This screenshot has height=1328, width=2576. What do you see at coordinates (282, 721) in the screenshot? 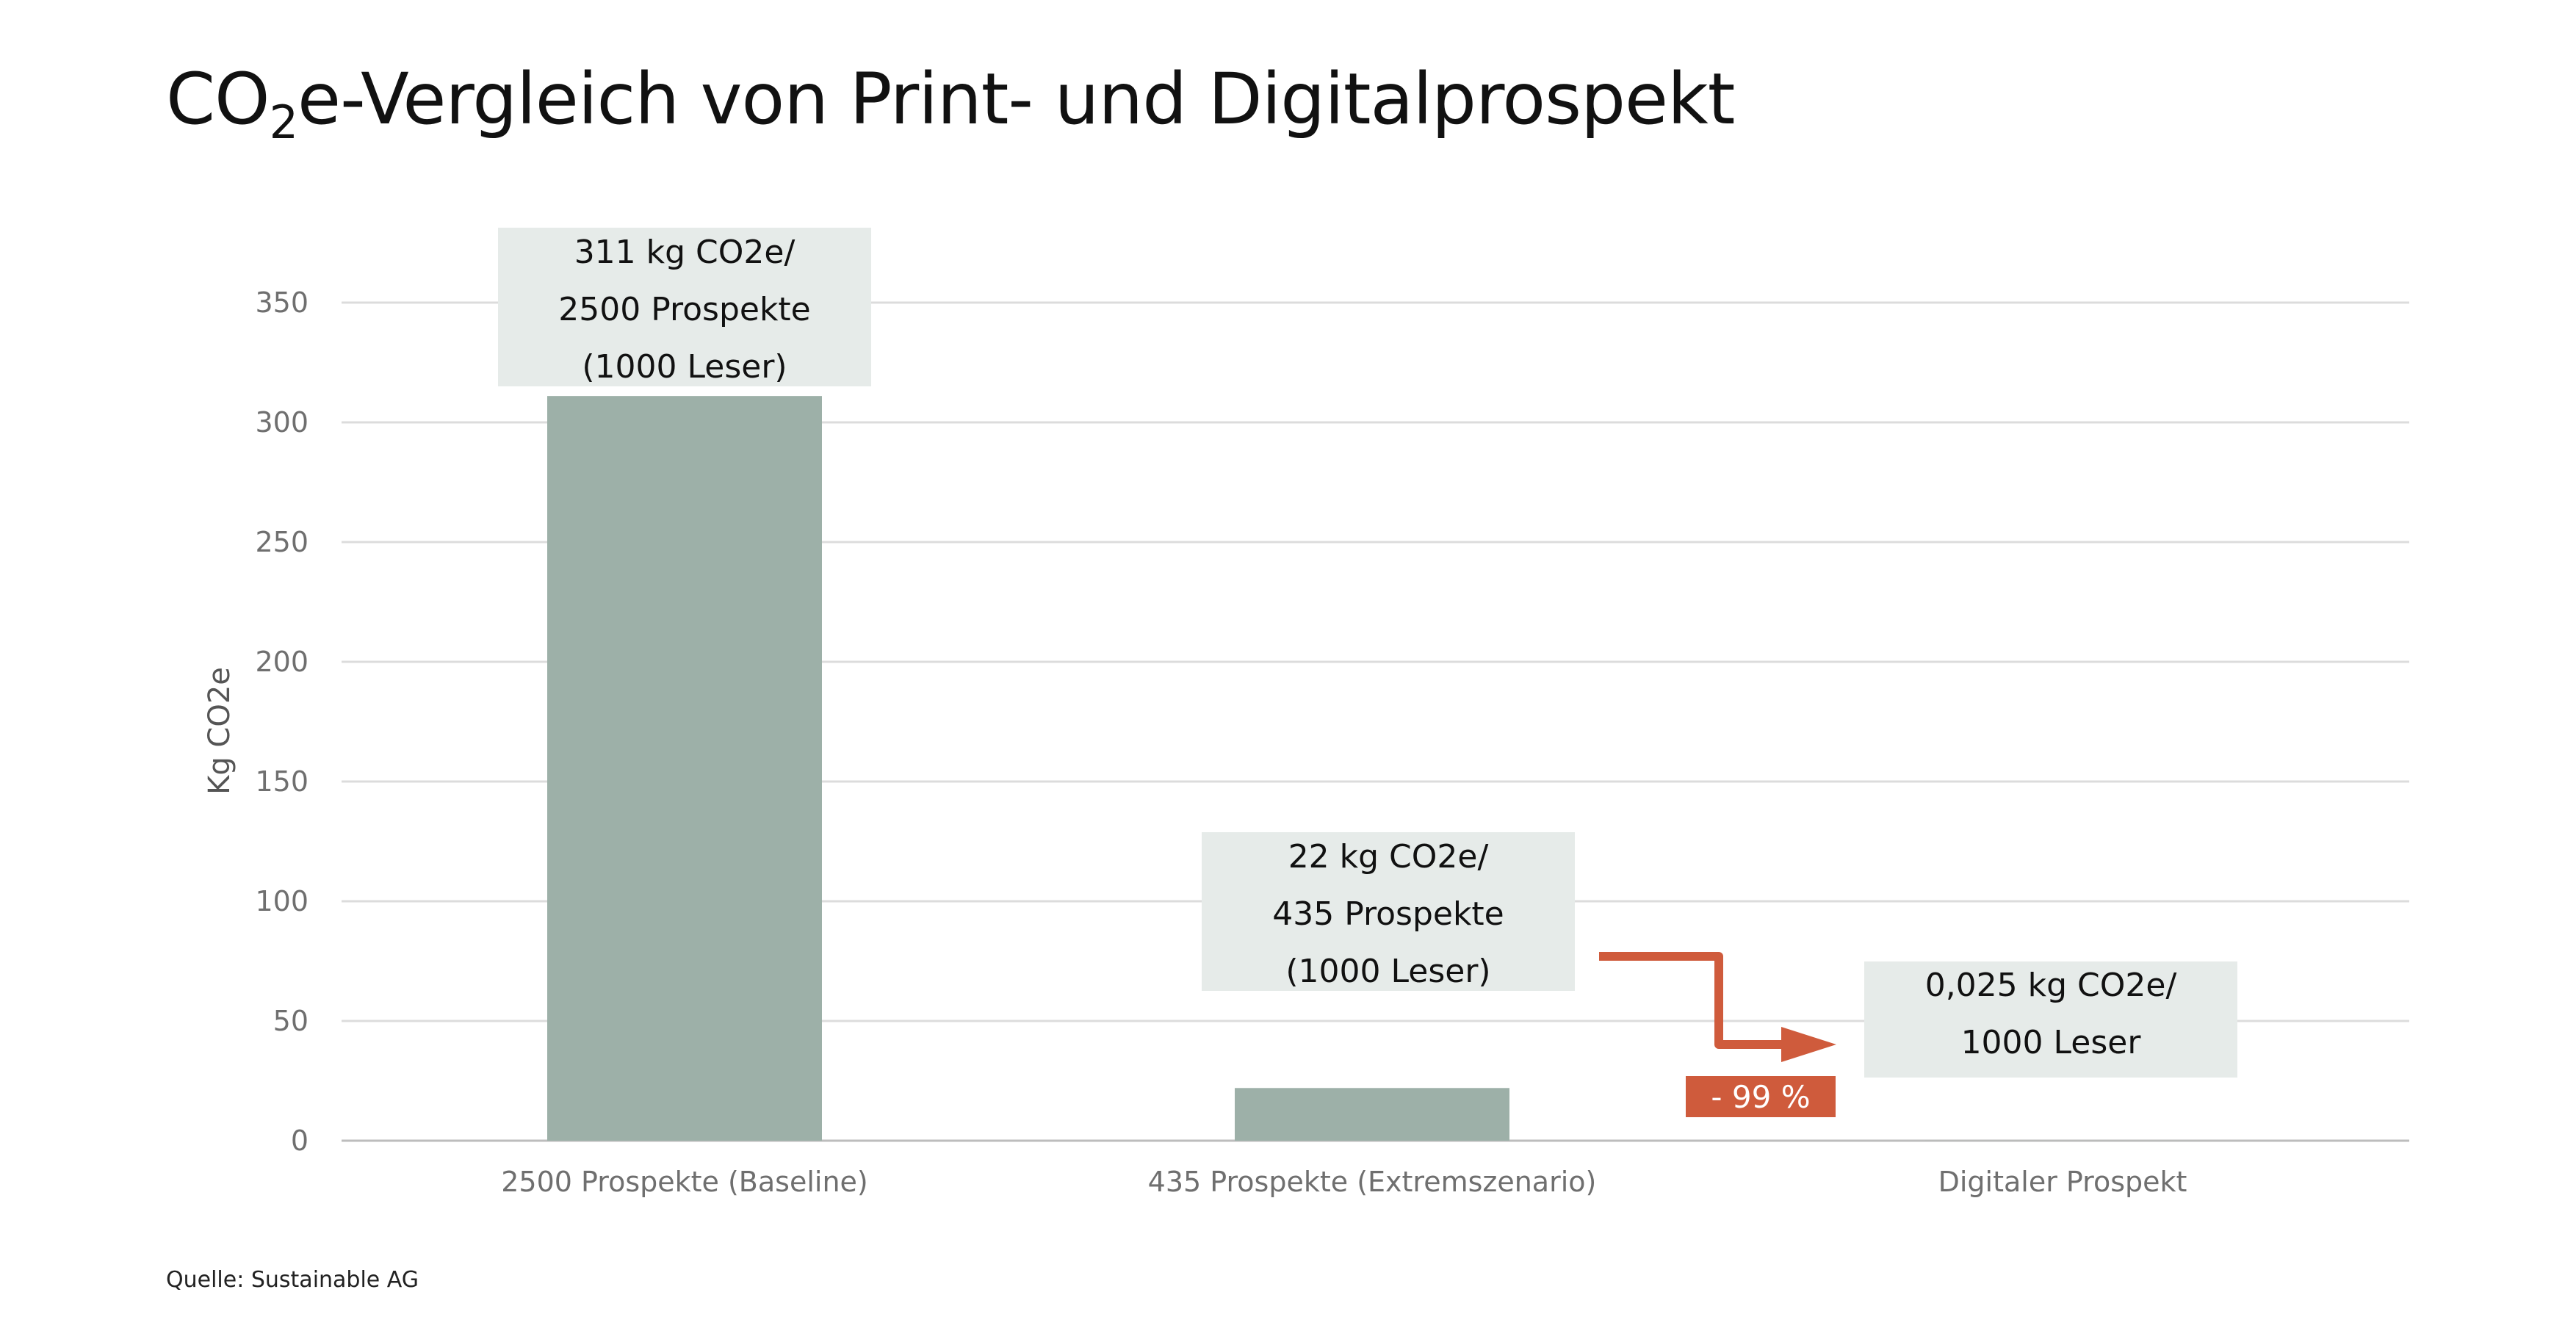
I see `y-axis-ticks: 0 50 100 150 200 250 300 350` at bounding box center [282, 721].